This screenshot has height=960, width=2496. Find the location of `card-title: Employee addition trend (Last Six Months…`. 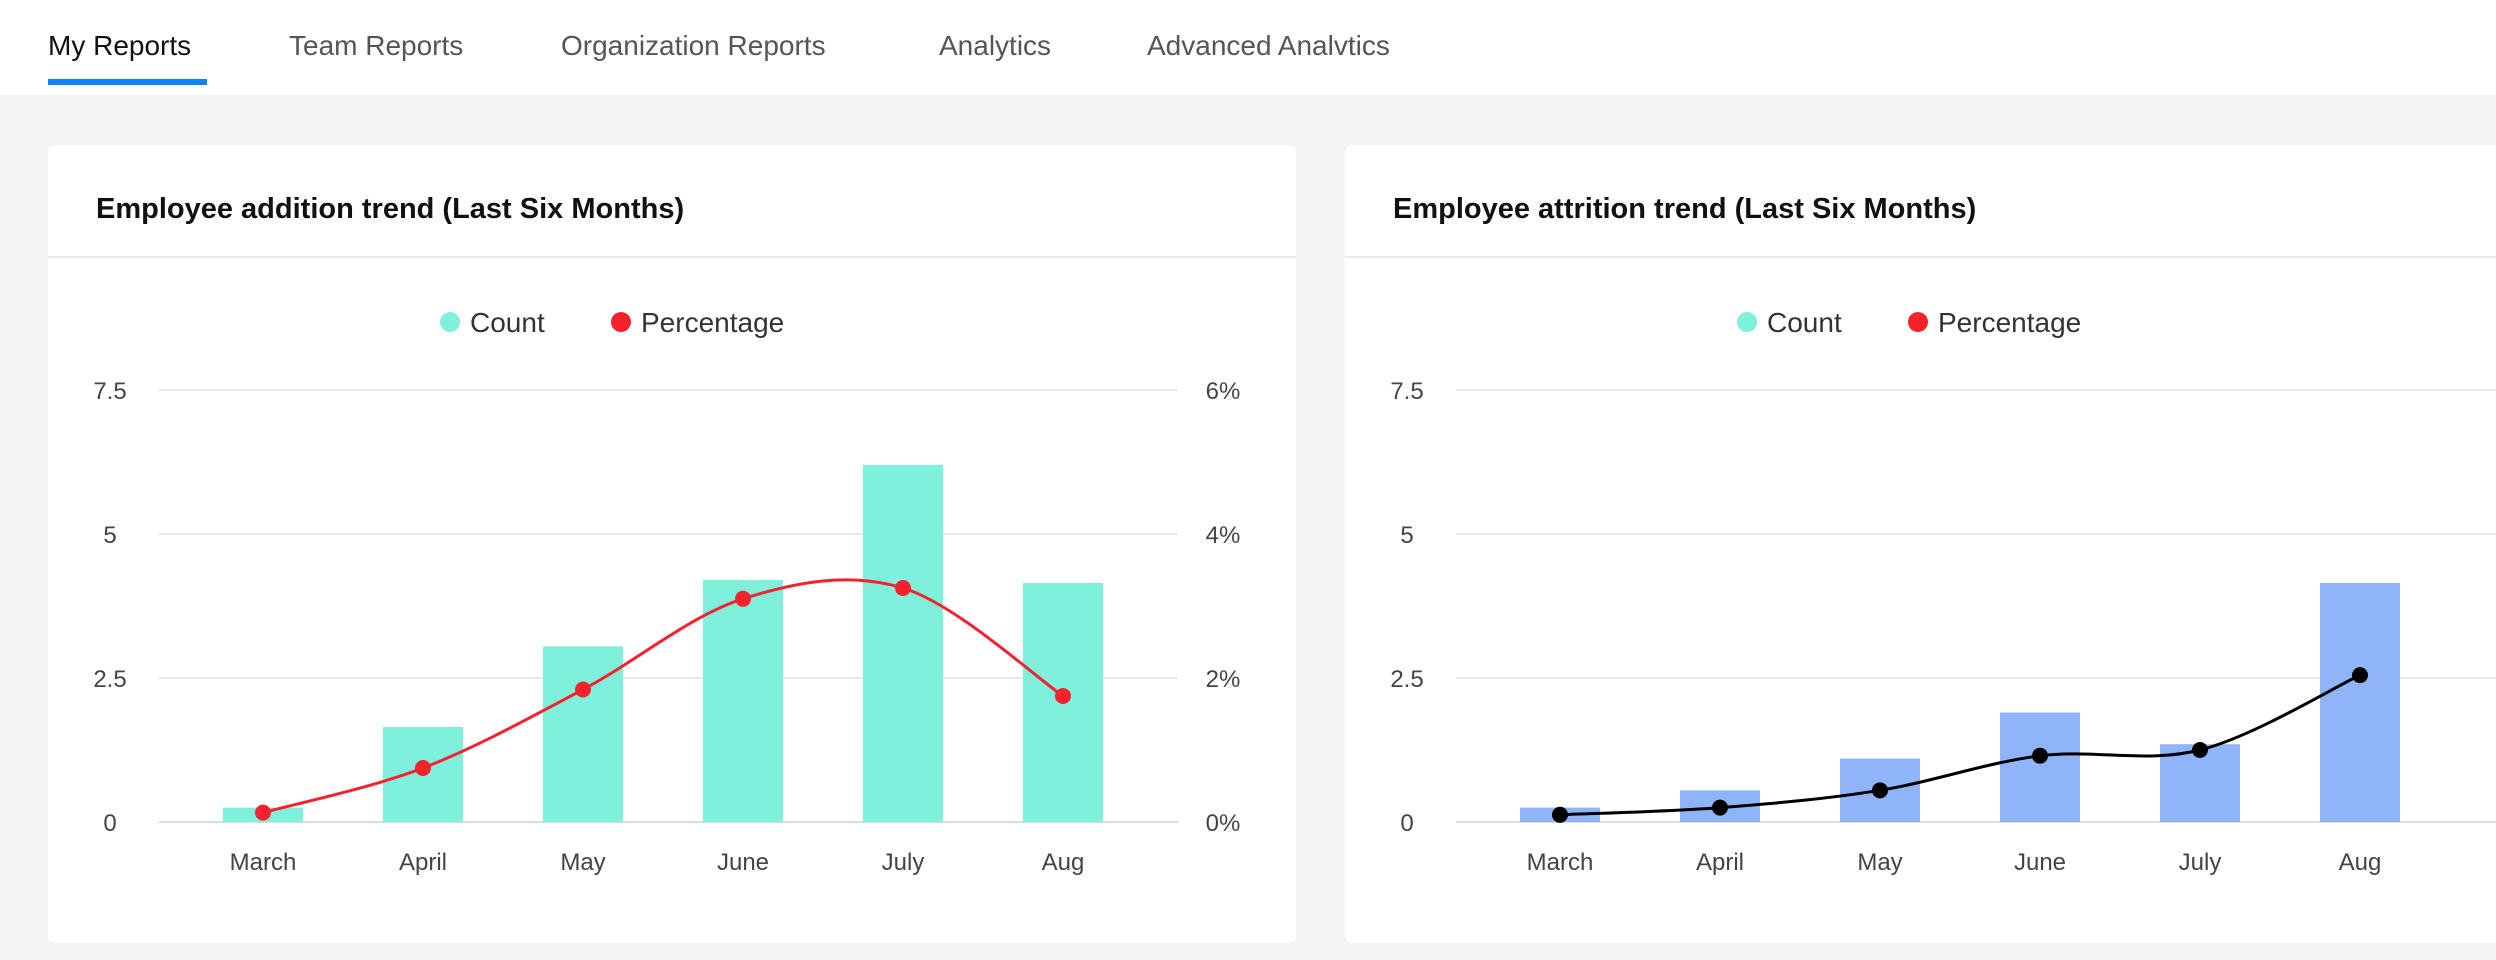

card-title: Employee addition trend (Last Six Months… is located at coordinates (390, 209).